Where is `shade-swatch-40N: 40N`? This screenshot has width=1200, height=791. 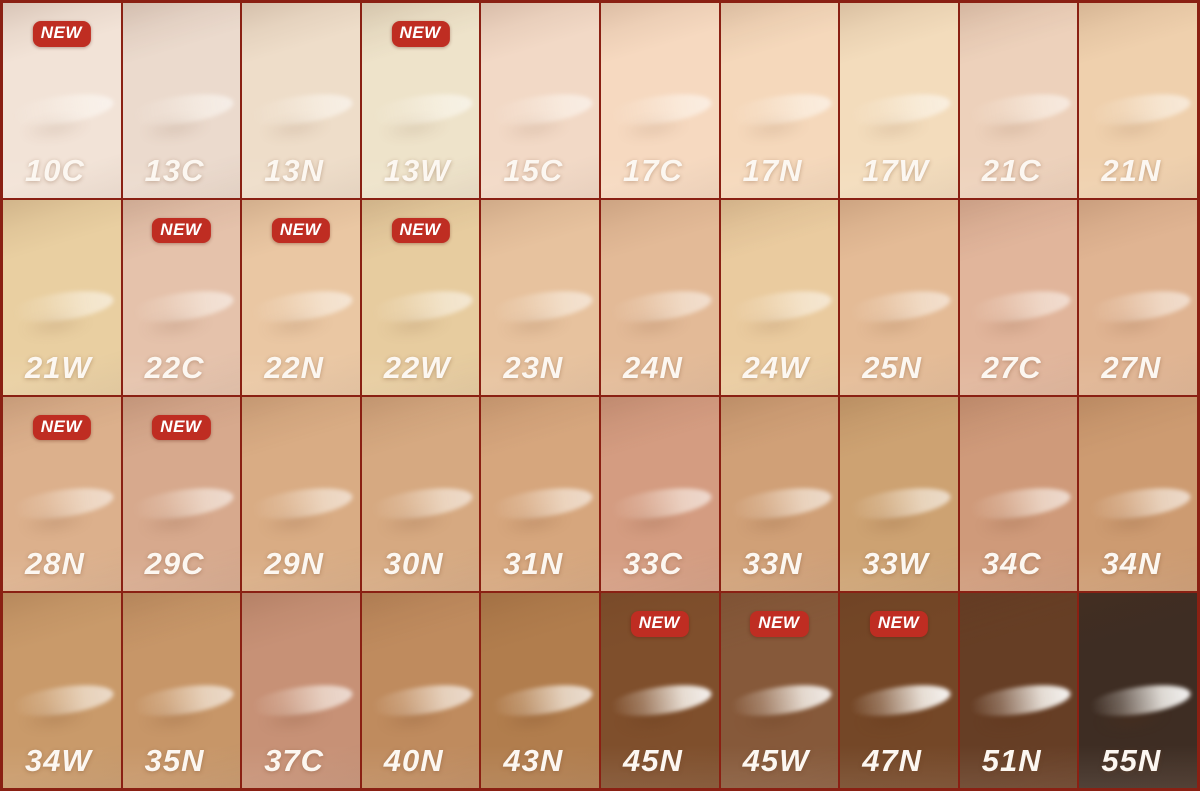
shade-swatch-40N: 40N is located at coordinates (420, 690).